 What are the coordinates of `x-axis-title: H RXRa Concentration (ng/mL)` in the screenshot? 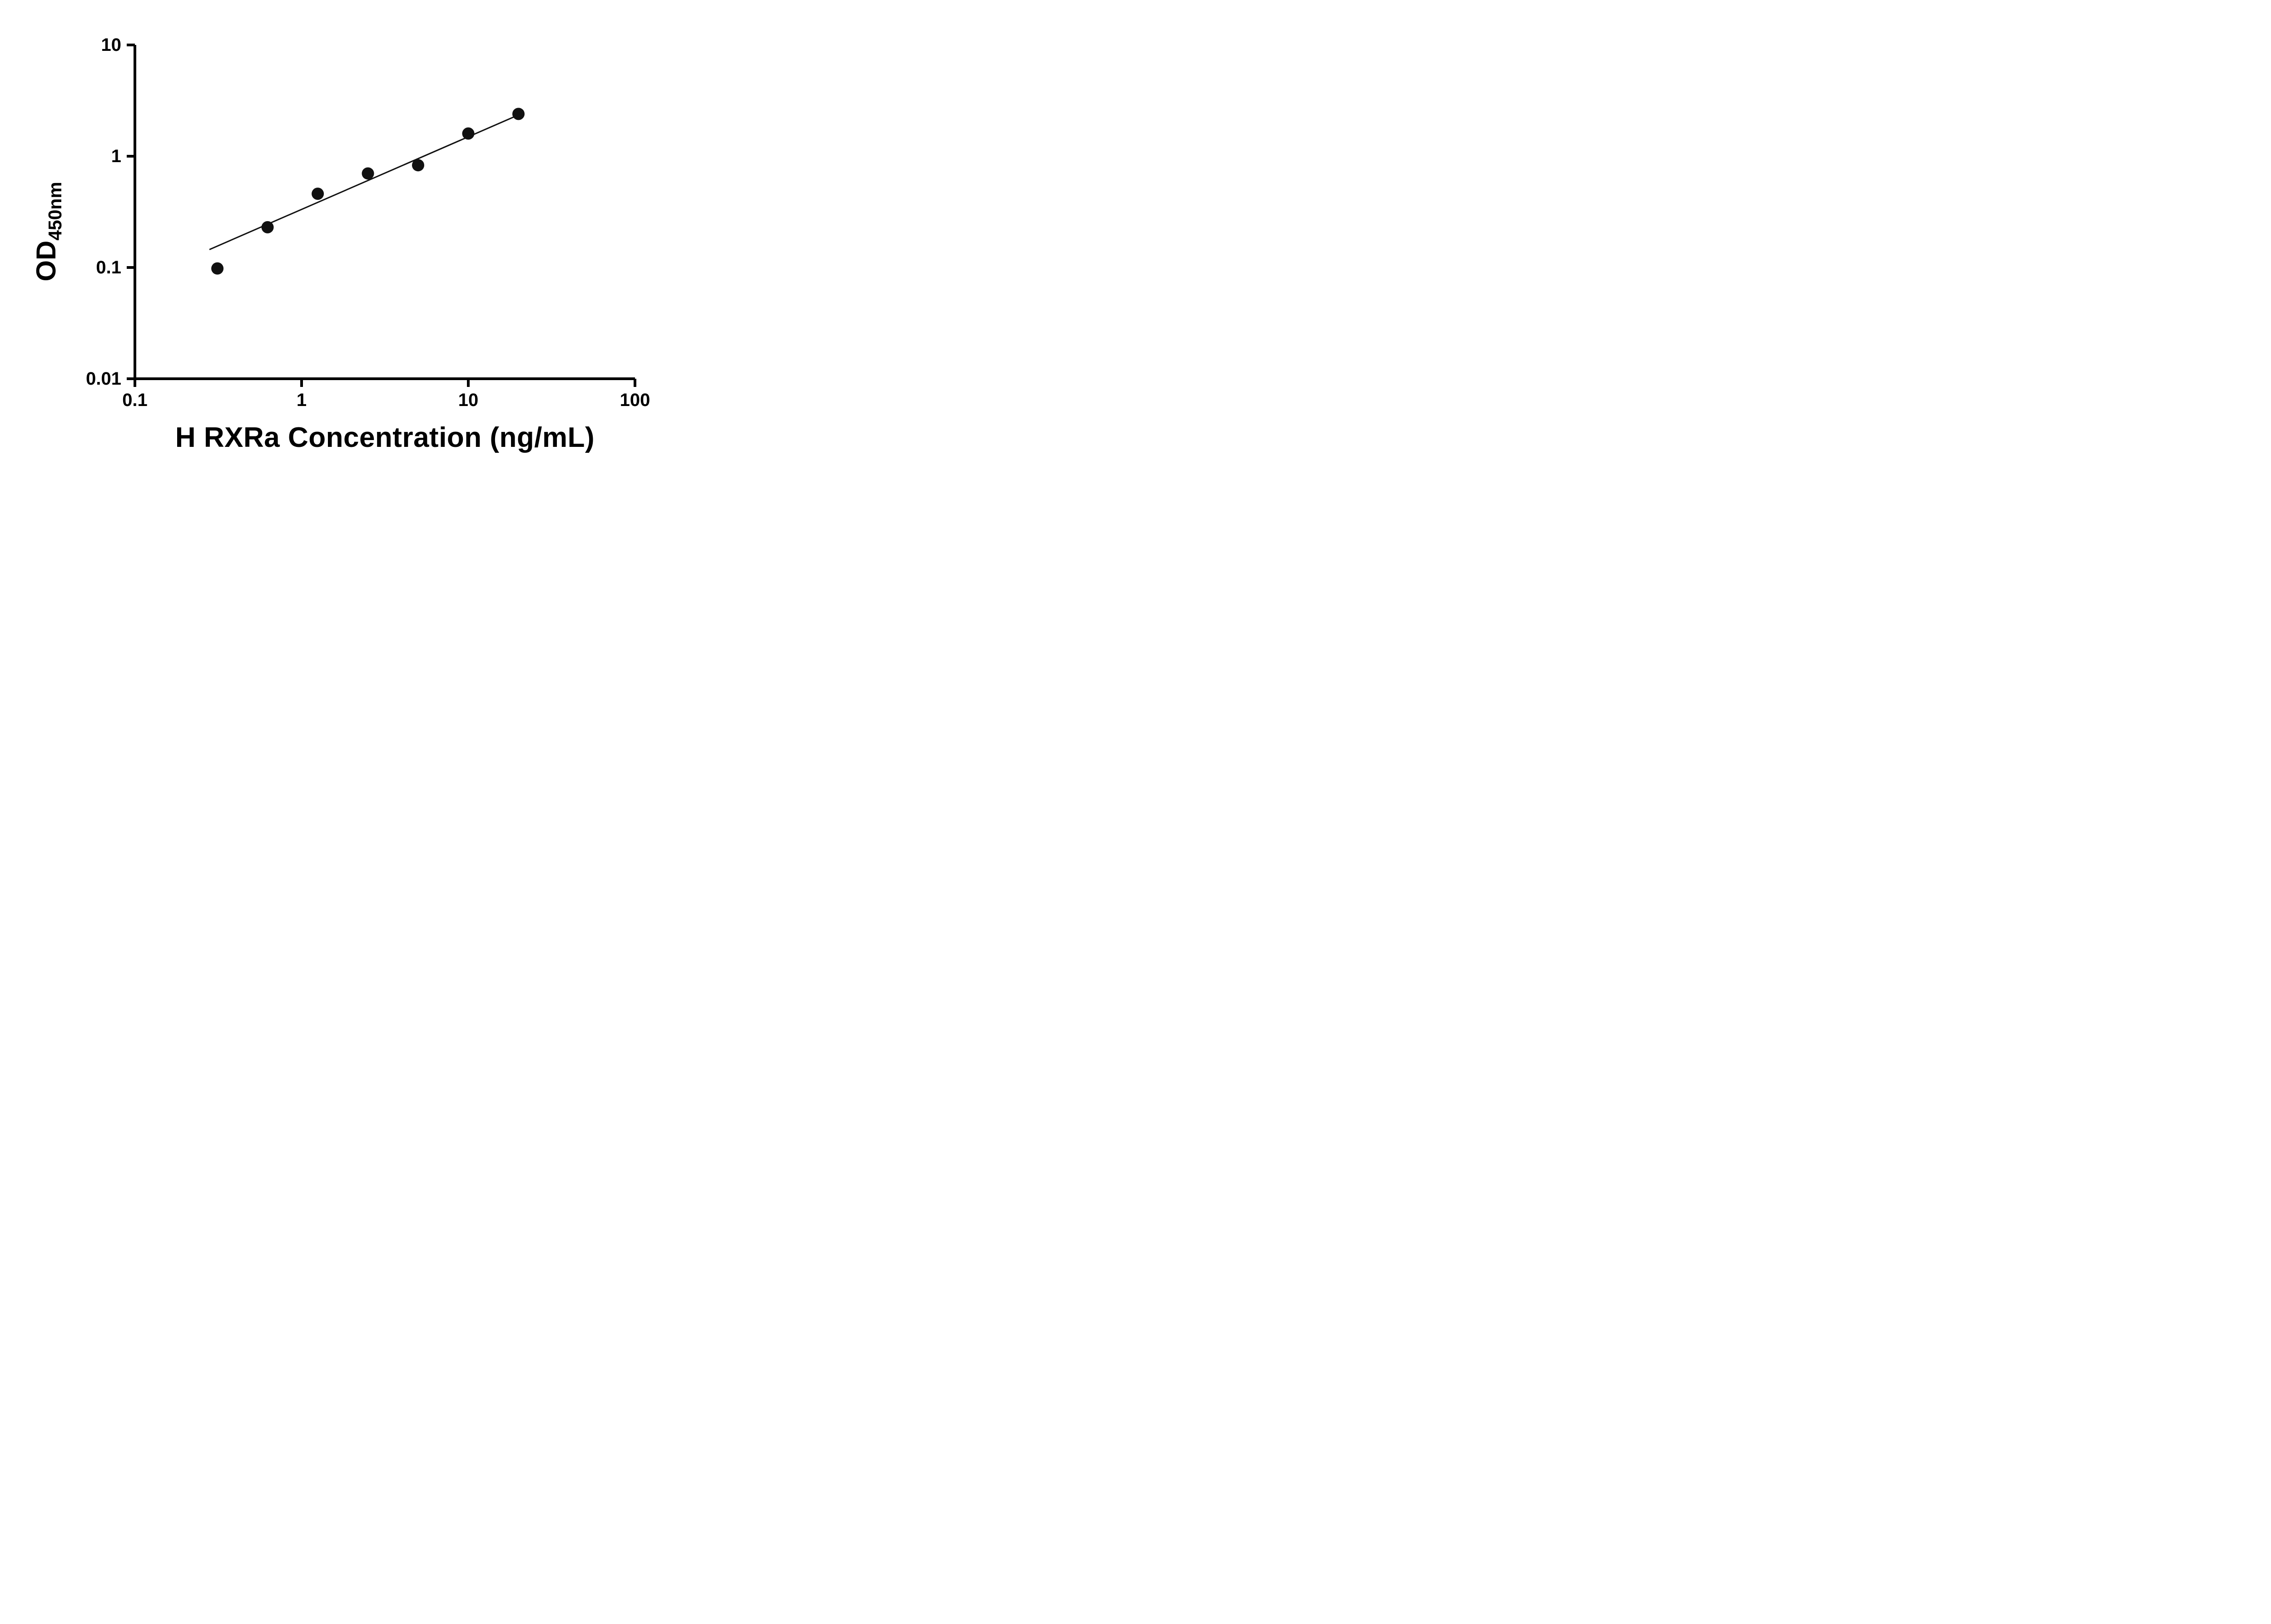 It's located at (385, 437).